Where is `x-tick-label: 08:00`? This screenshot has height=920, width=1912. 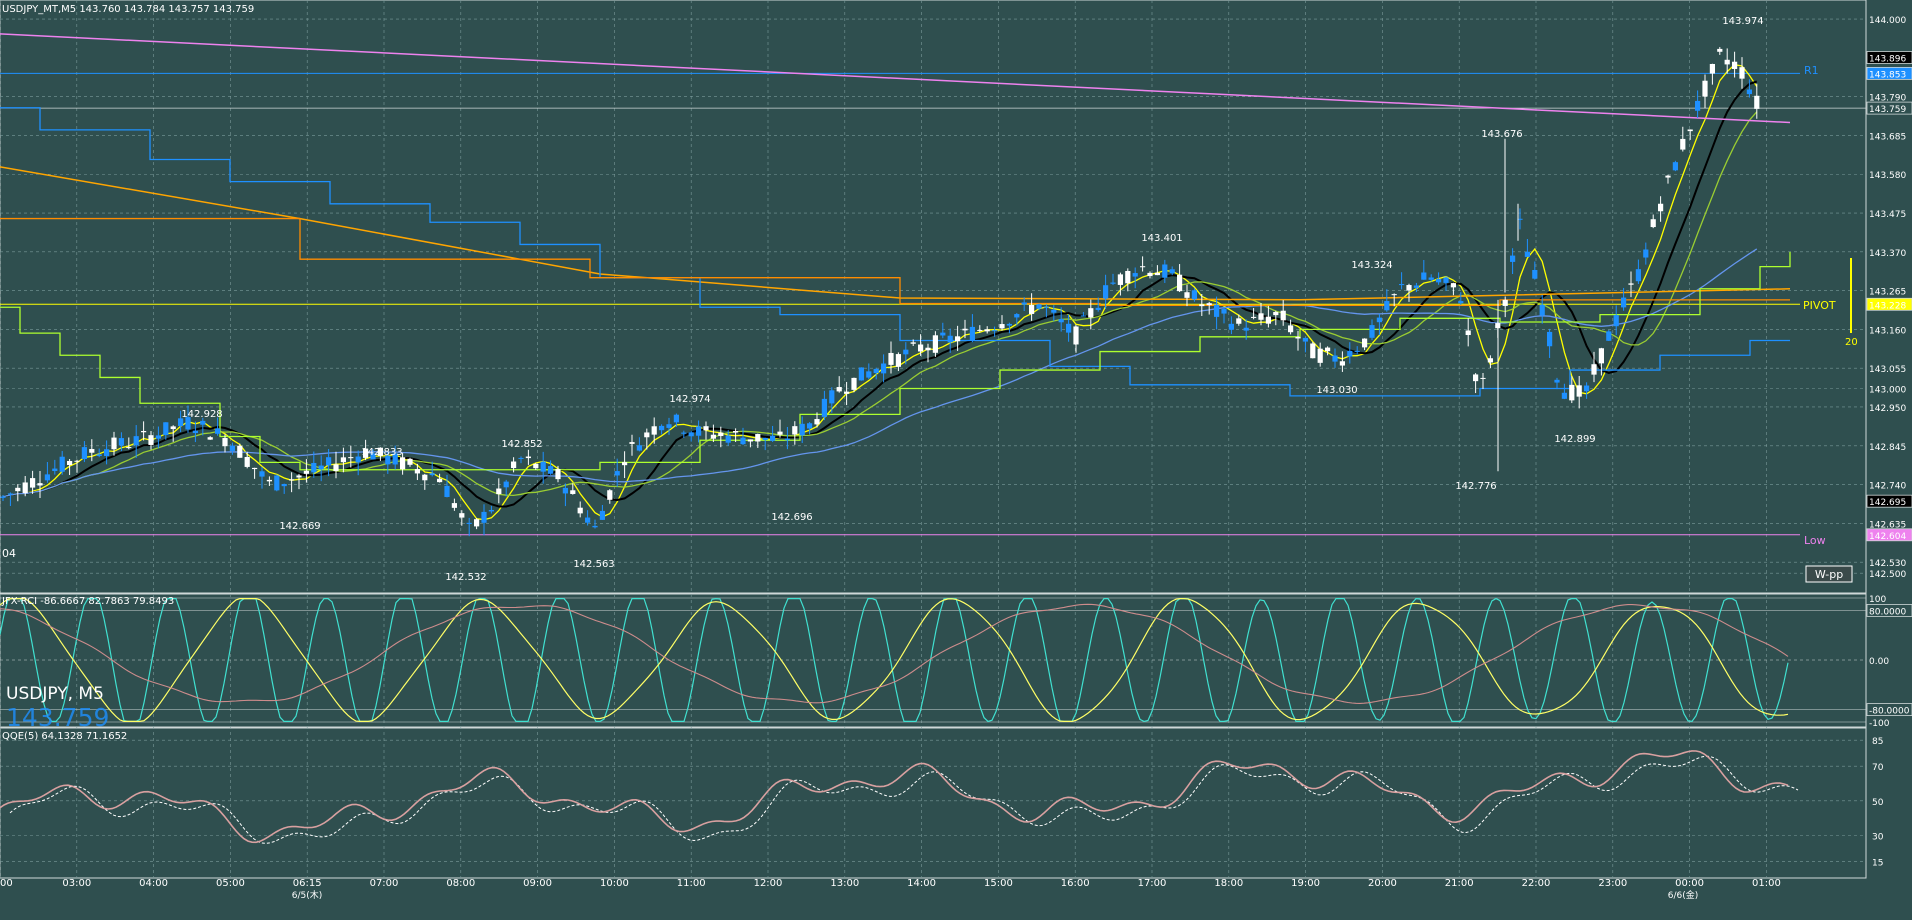 x-tick-label: 08:00 is located at coordinates (460, 883).